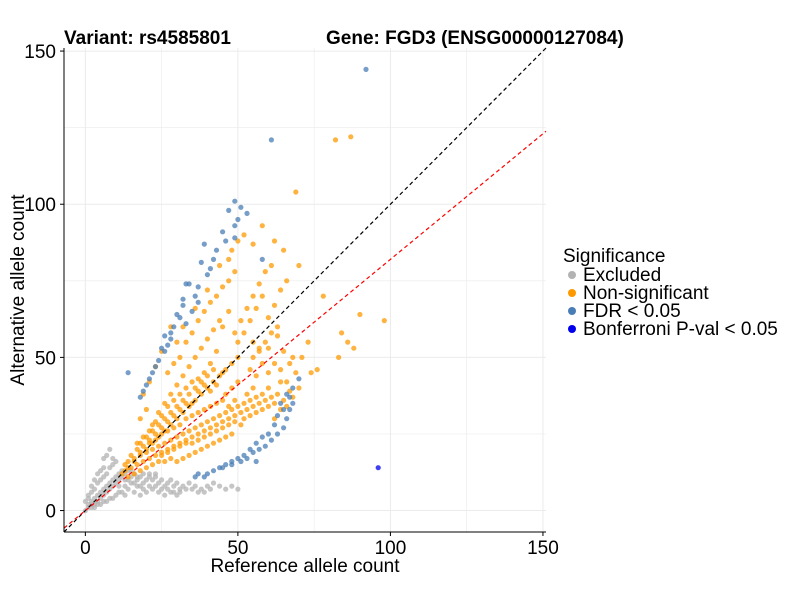 The width and height of the screenshot is (800, 600). Describe the element at coordinates (646, 293) in the screenshot. I see `legend-label: Non-significant` at that location.